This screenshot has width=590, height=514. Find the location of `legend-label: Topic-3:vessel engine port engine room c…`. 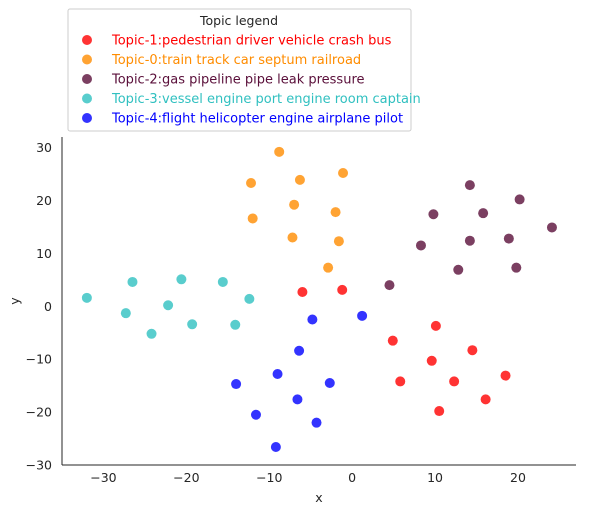

legend-label: Topic-3:vessel engine port engine room c… is located at coordinates (266, 99).